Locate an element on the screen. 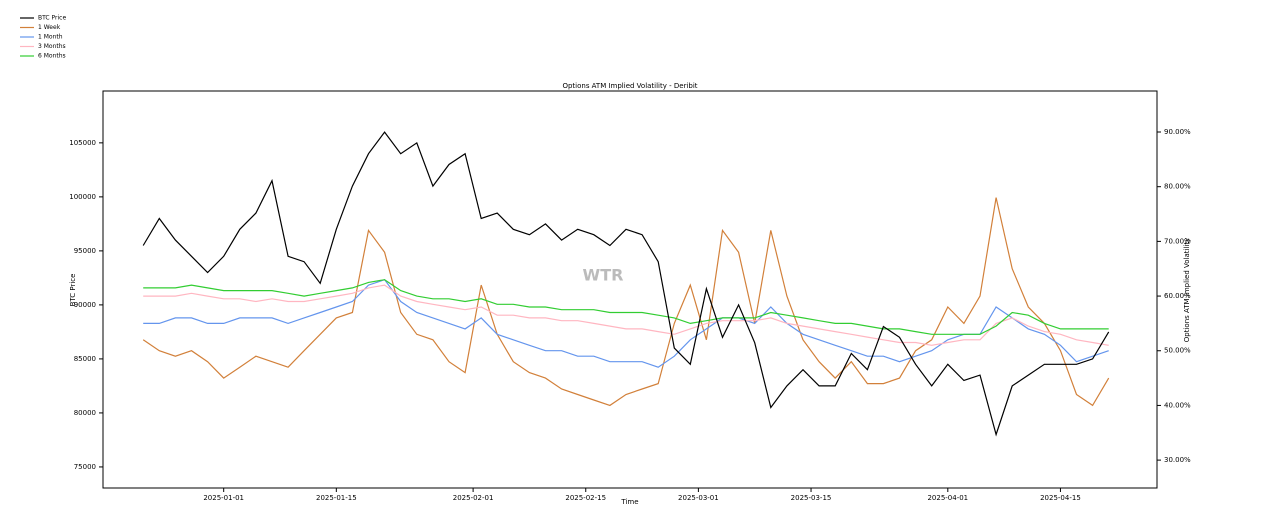 The width and height of the screenshot is (1274, 530). y-tick-label: 95000 is located at coordinates (85, 251).